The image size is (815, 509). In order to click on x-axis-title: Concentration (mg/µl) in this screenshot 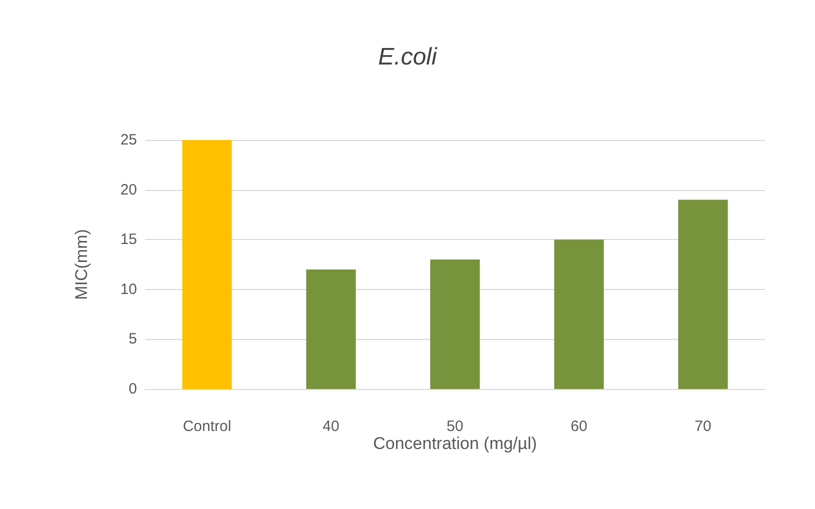, I will do `click(455, 443)`.